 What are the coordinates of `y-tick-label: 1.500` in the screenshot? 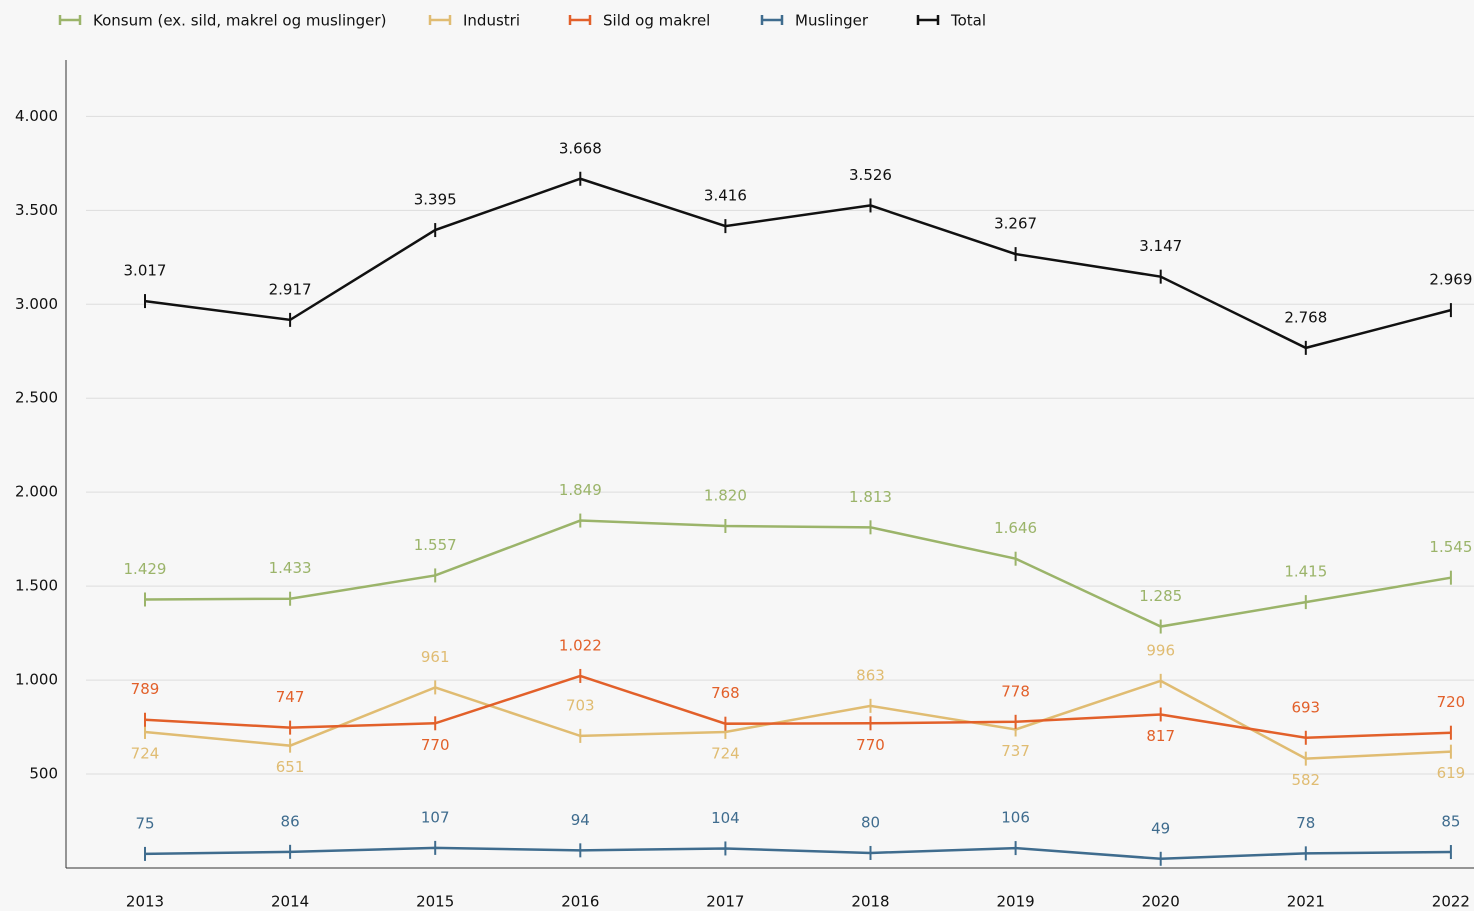 It's located at (36, 586).